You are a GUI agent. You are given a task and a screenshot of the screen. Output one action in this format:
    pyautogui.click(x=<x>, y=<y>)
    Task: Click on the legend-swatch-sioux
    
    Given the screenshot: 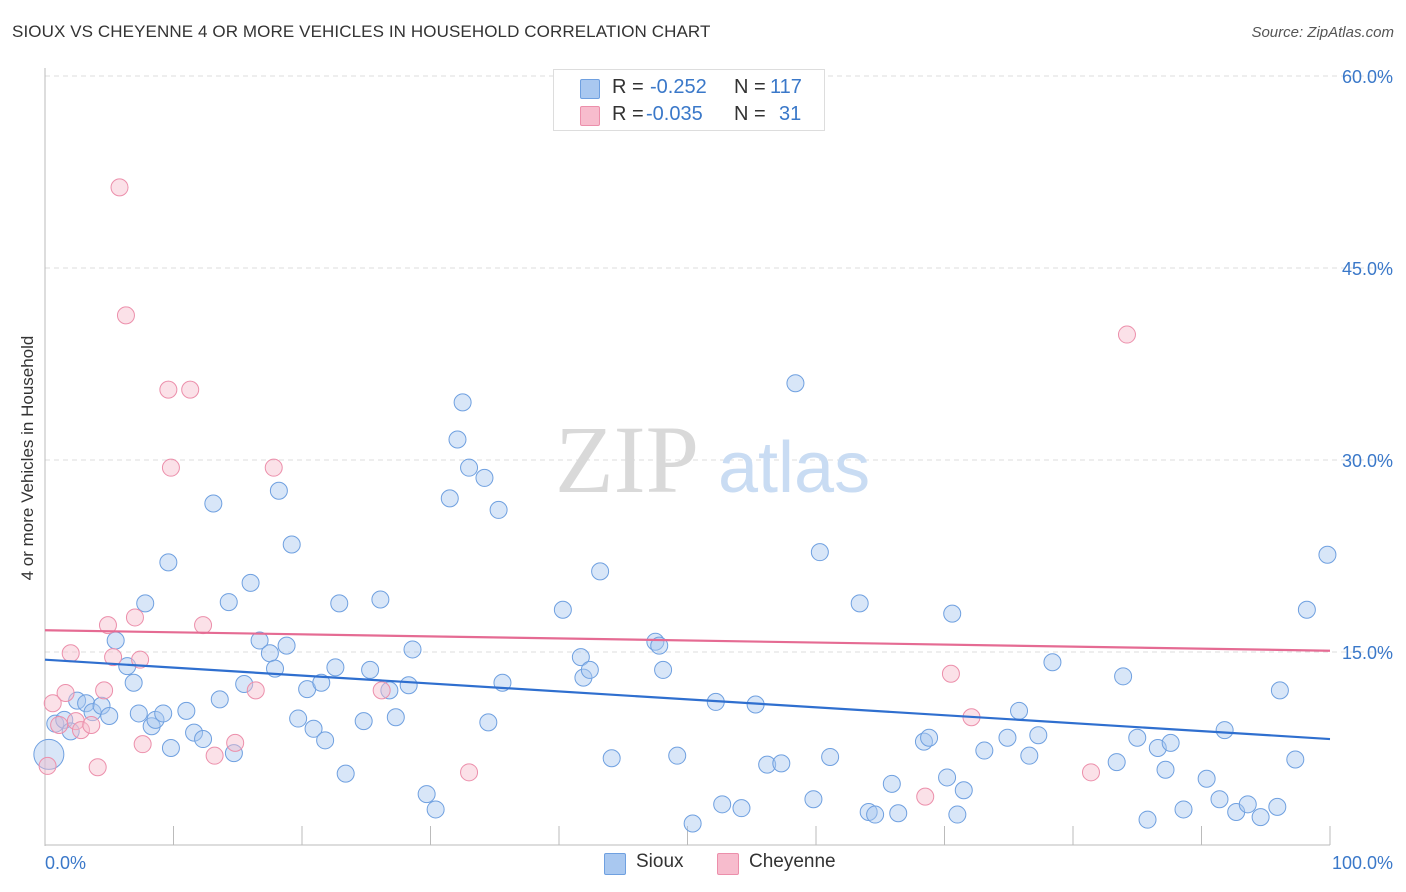 What is the action you would take?
    pyautogui.click(x=615, y=864)
    